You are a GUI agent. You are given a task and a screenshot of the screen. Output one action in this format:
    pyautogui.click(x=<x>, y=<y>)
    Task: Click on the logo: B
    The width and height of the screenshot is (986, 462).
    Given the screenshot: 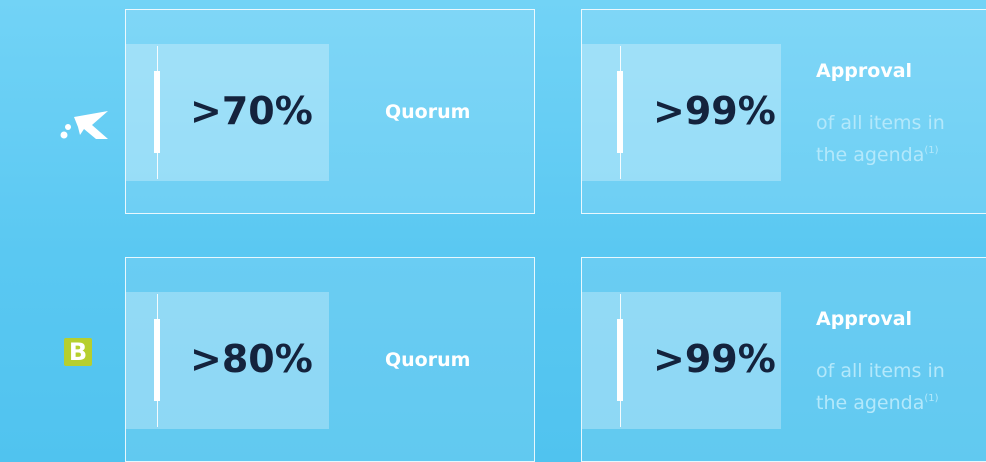 What is the action you would take?
    pyautogui.click(x=78, y=352)
    